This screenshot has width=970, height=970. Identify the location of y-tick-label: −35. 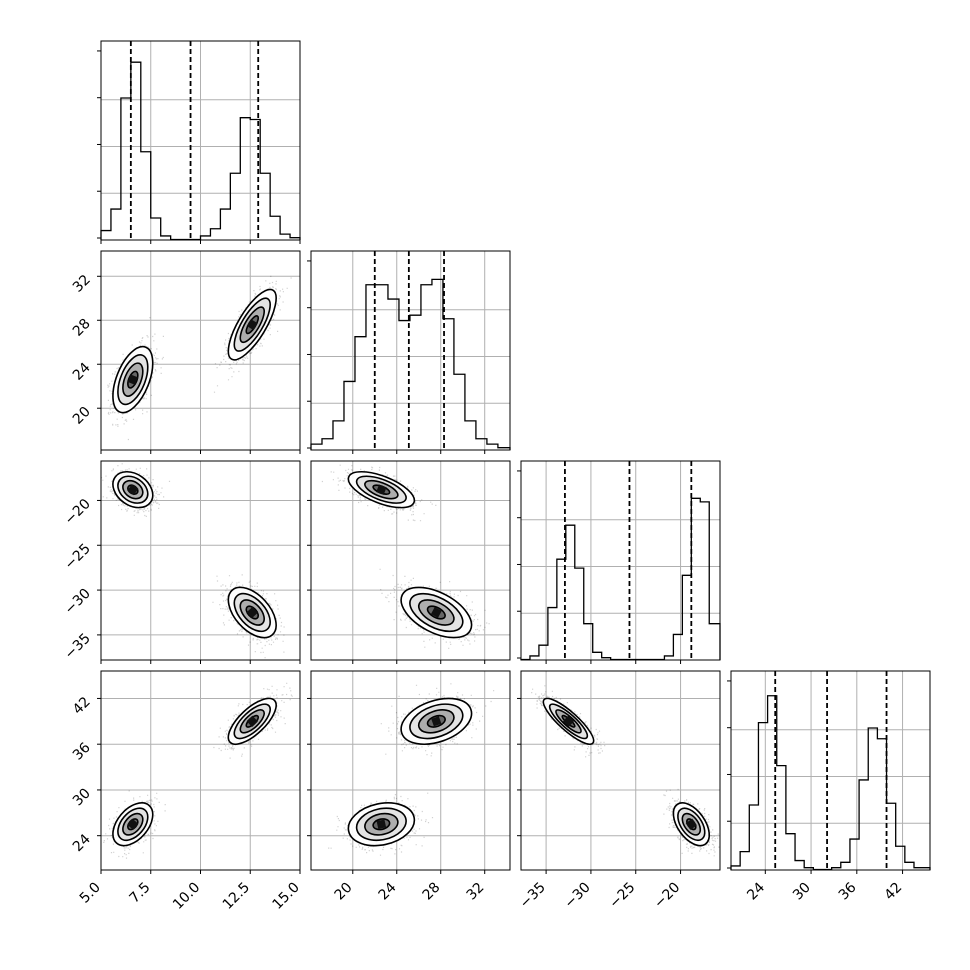
(78, 646).